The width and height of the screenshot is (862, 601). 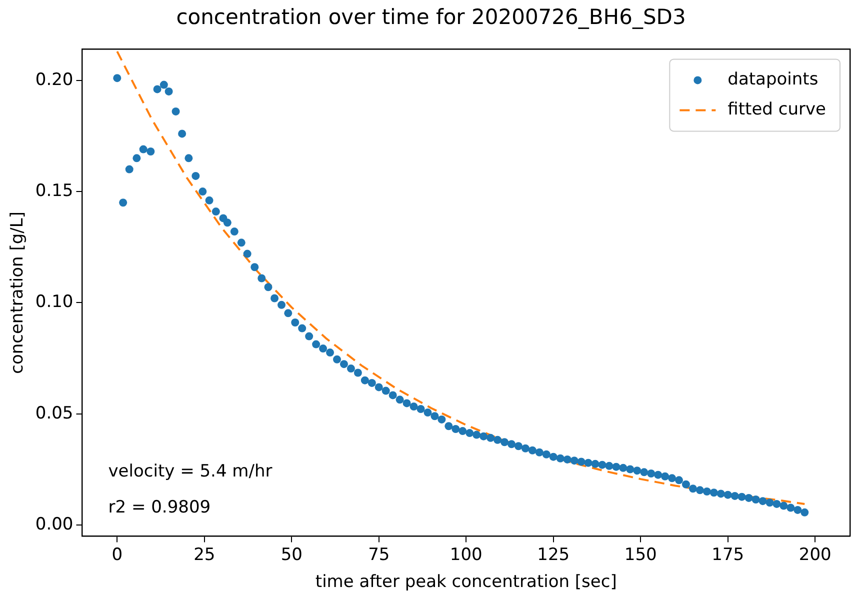 I want to click on x-tick-label: 200, so click(x=815, y=554).